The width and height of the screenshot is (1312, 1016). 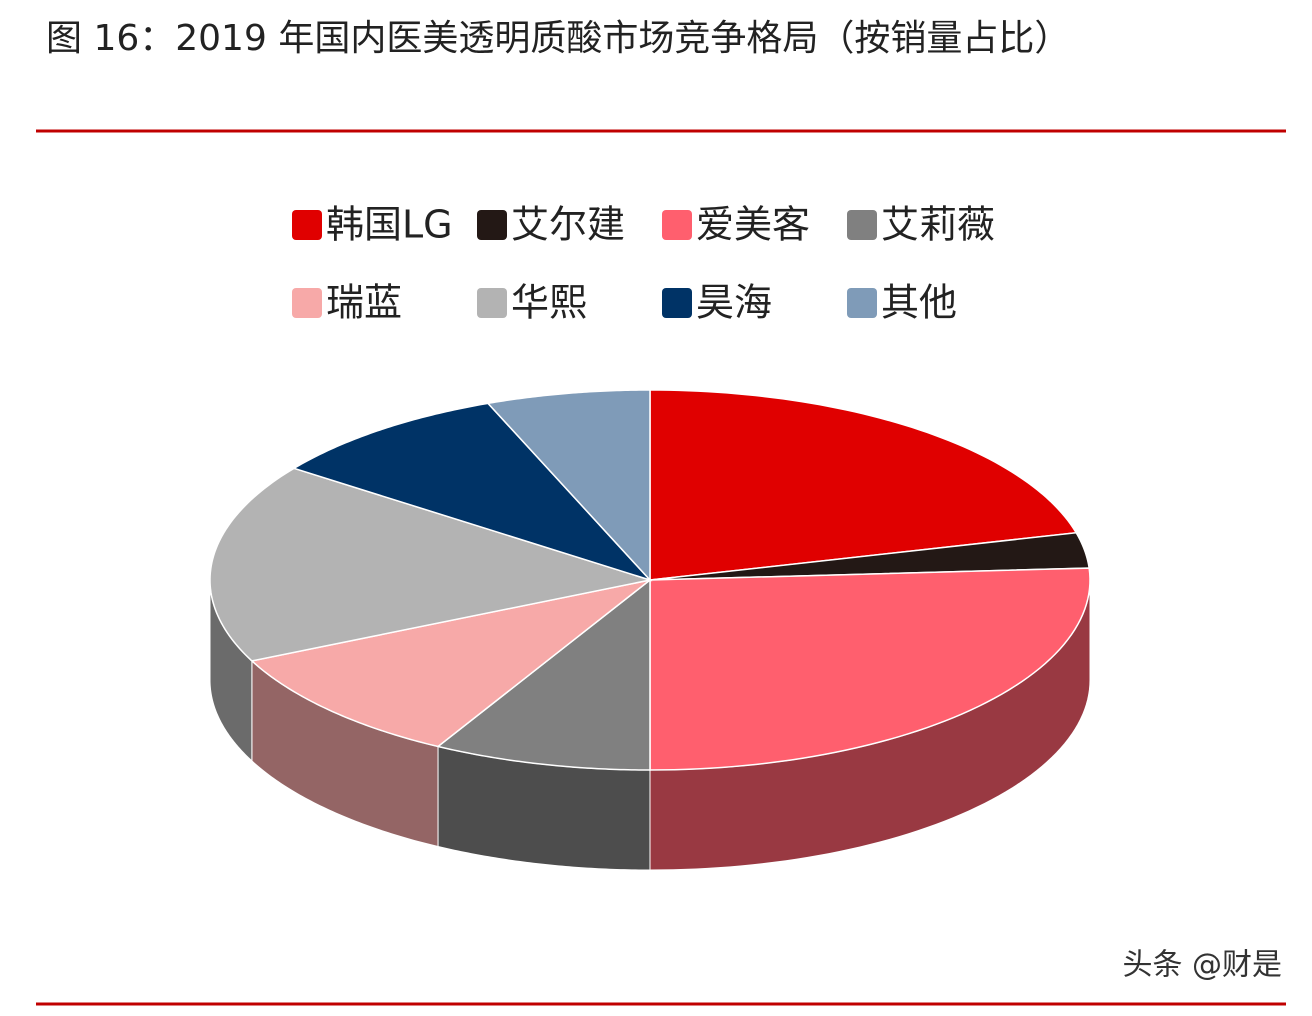 What do you see at coordinates (558, 38) in the screenshot?
I see `chart-title: 图 16：2019 年国内医美透明质酸市场竞争格局（按销量占比）` at bounding box center [558, 38].